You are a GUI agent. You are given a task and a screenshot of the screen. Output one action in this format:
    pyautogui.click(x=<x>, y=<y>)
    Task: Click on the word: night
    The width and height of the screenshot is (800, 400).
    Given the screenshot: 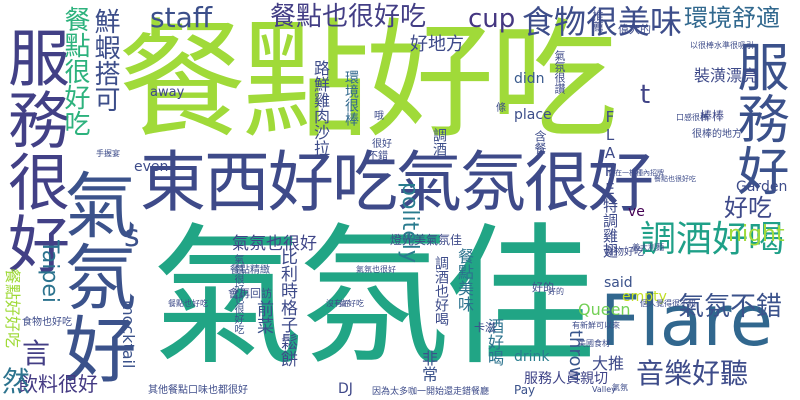 What is the action you would take?
    pyautogui.click(x=756, y=234)
    